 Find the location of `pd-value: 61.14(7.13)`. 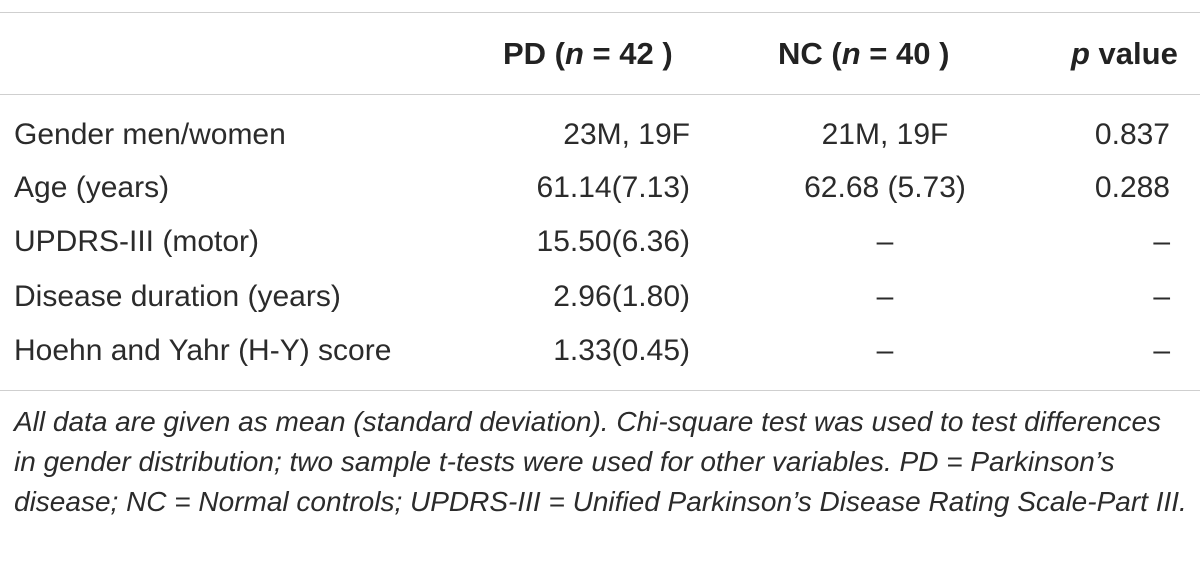

pd-value: 61.14(7.13) is located at coordinates (613, 187).